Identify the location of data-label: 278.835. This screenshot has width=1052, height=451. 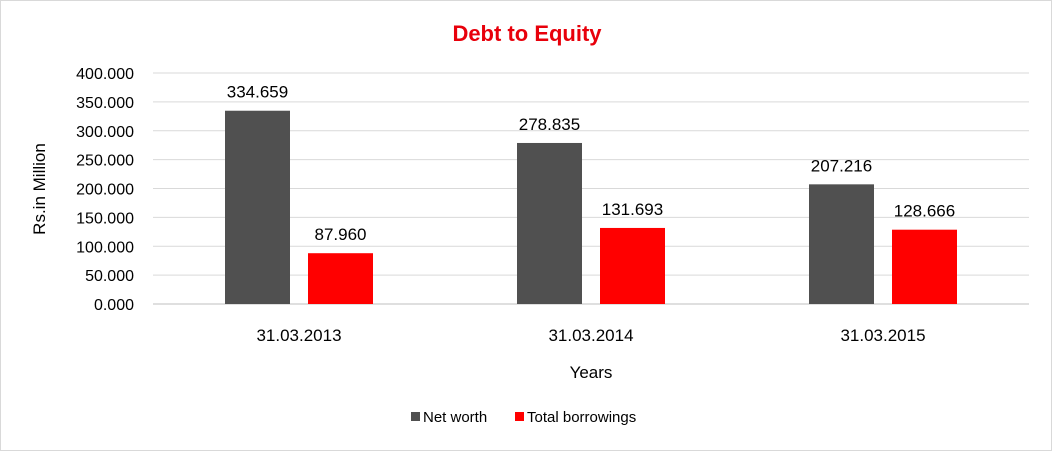
(549, 124).